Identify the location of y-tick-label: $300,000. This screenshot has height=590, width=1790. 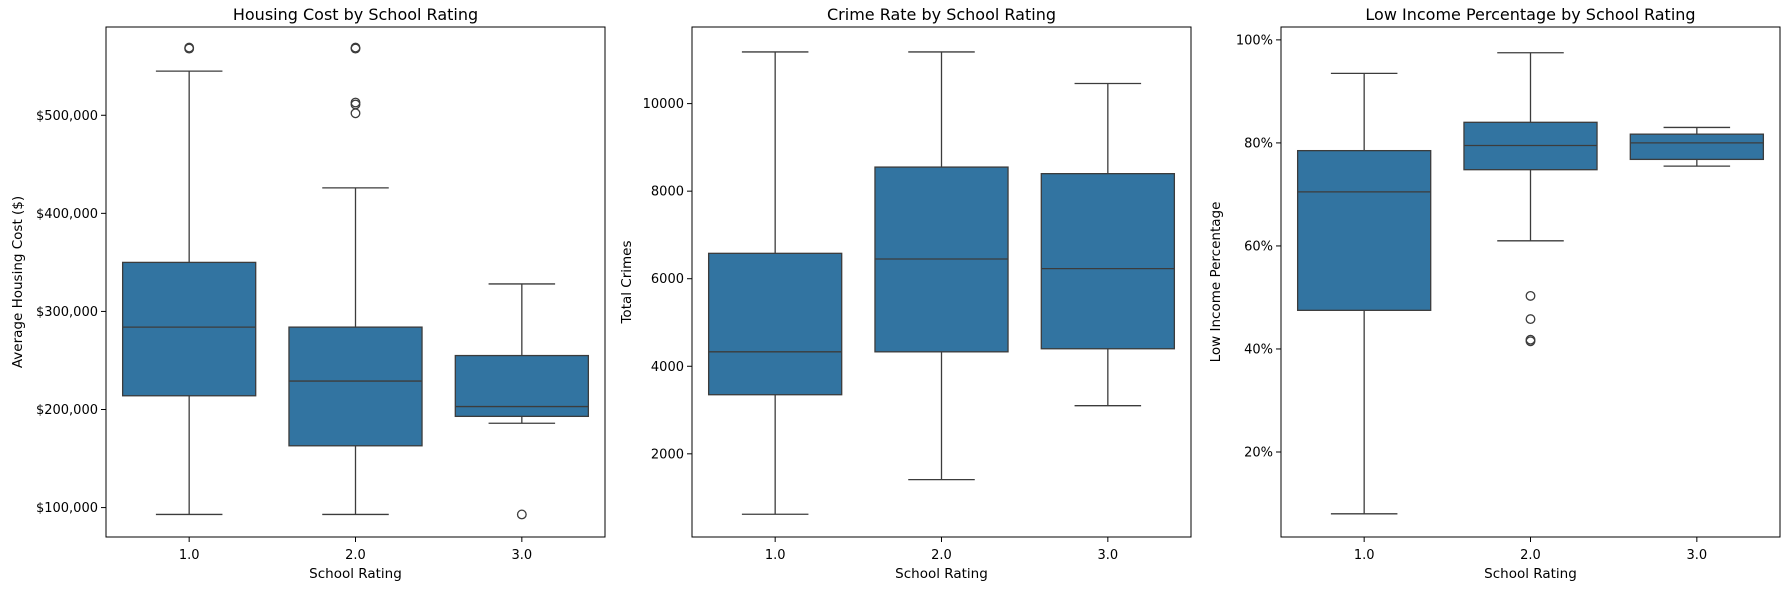
(67, 312).